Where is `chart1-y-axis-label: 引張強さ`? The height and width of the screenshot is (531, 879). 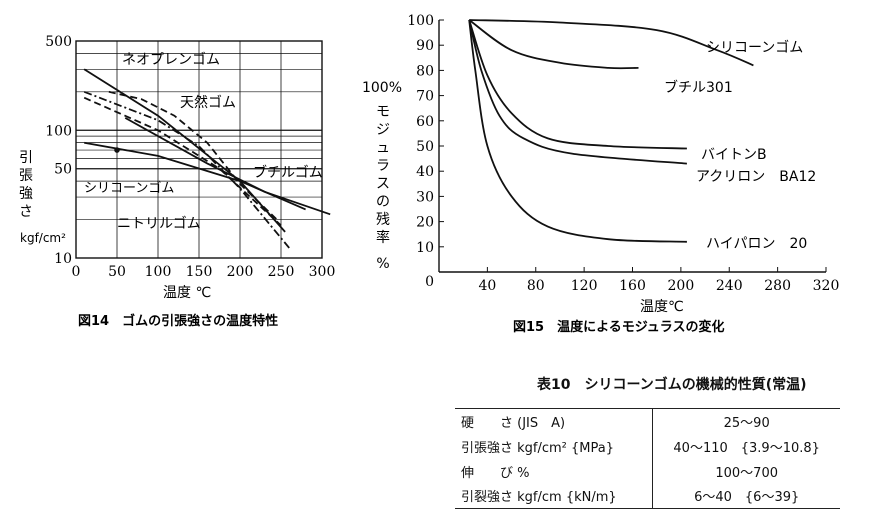
chart1-y-axis-label: 引張強さ is located at coordinates (26, 185).